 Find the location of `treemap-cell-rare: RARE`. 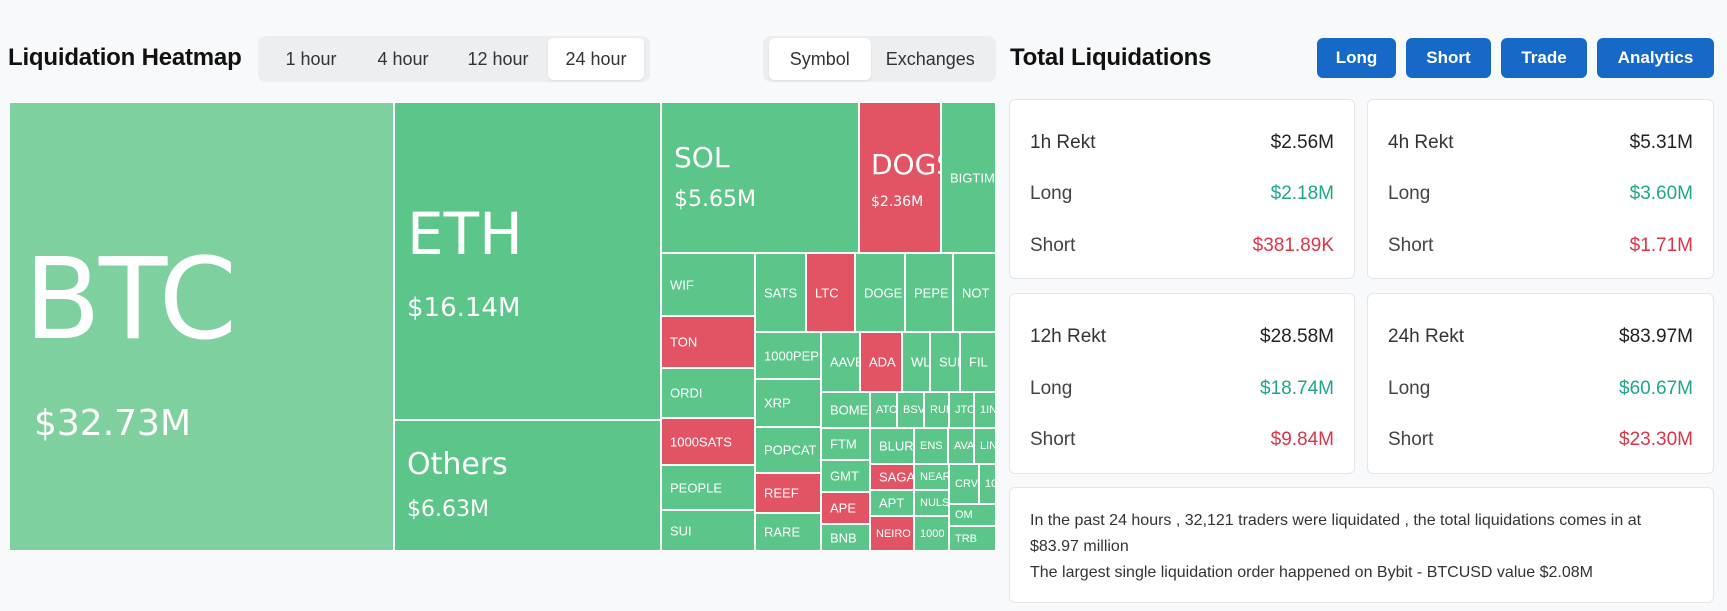

treemap-cell-rare: RARE is located at coordinates (788, 532).